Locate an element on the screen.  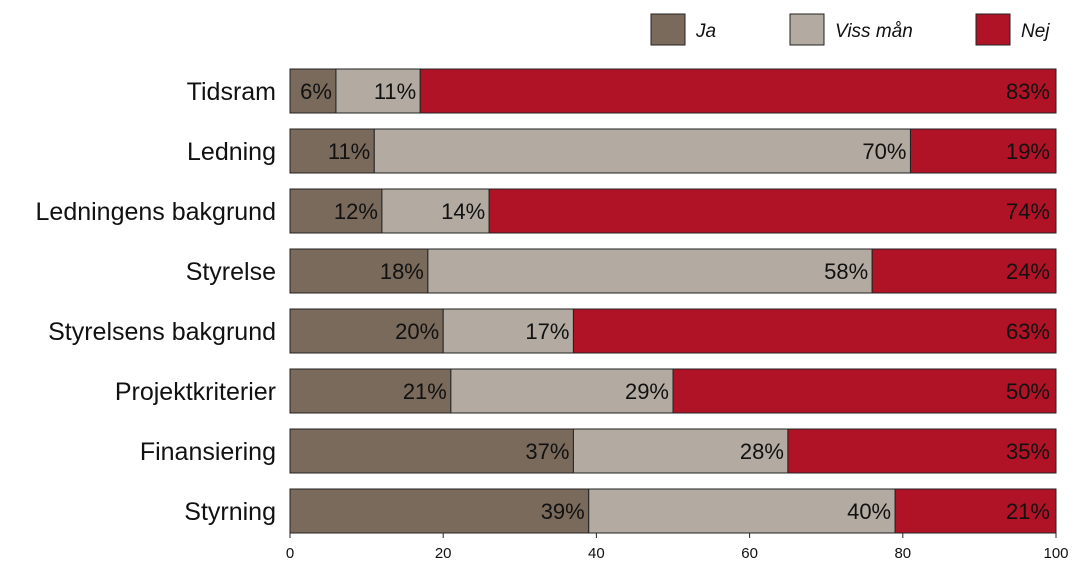
value-label-styrelse-viss-man: 58% is located at coordinates (846, 271).